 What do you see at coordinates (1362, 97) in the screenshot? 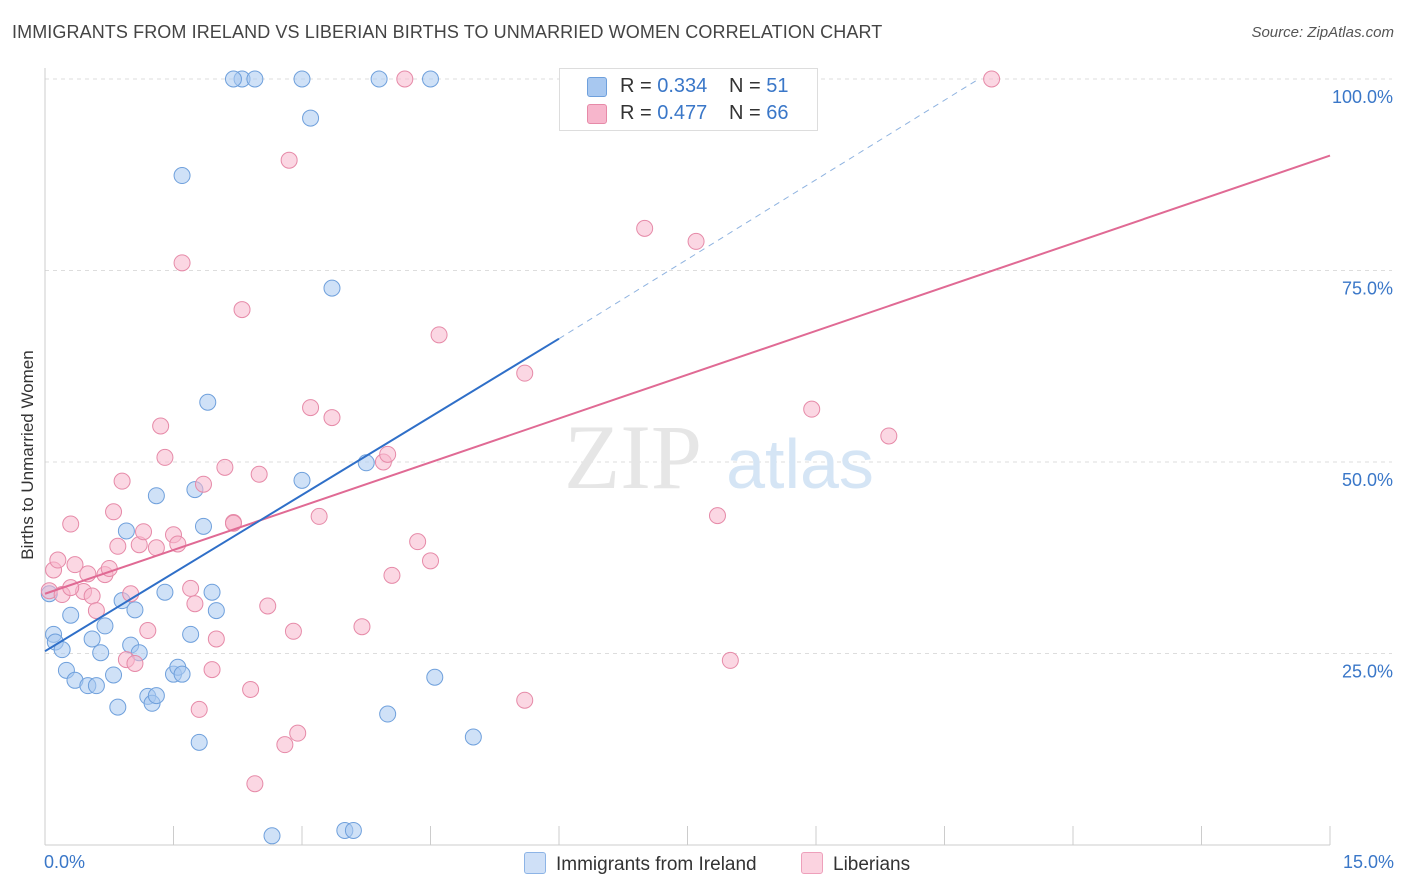
I see `y-tick-label: 100.0%` at bounding box center [1362, 97].